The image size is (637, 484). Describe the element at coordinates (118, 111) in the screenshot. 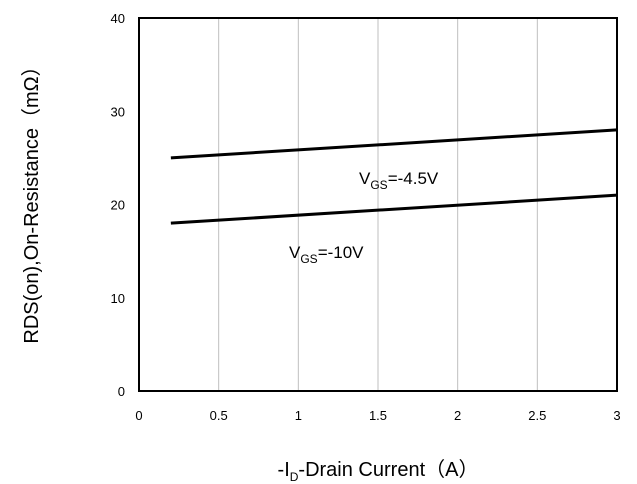

I see `y-tick-label: 30` at that location.